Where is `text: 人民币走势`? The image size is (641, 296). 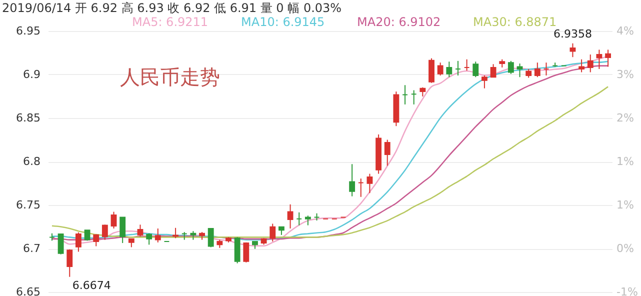 text: 人民币走势 is located at coordinates (170, 77).